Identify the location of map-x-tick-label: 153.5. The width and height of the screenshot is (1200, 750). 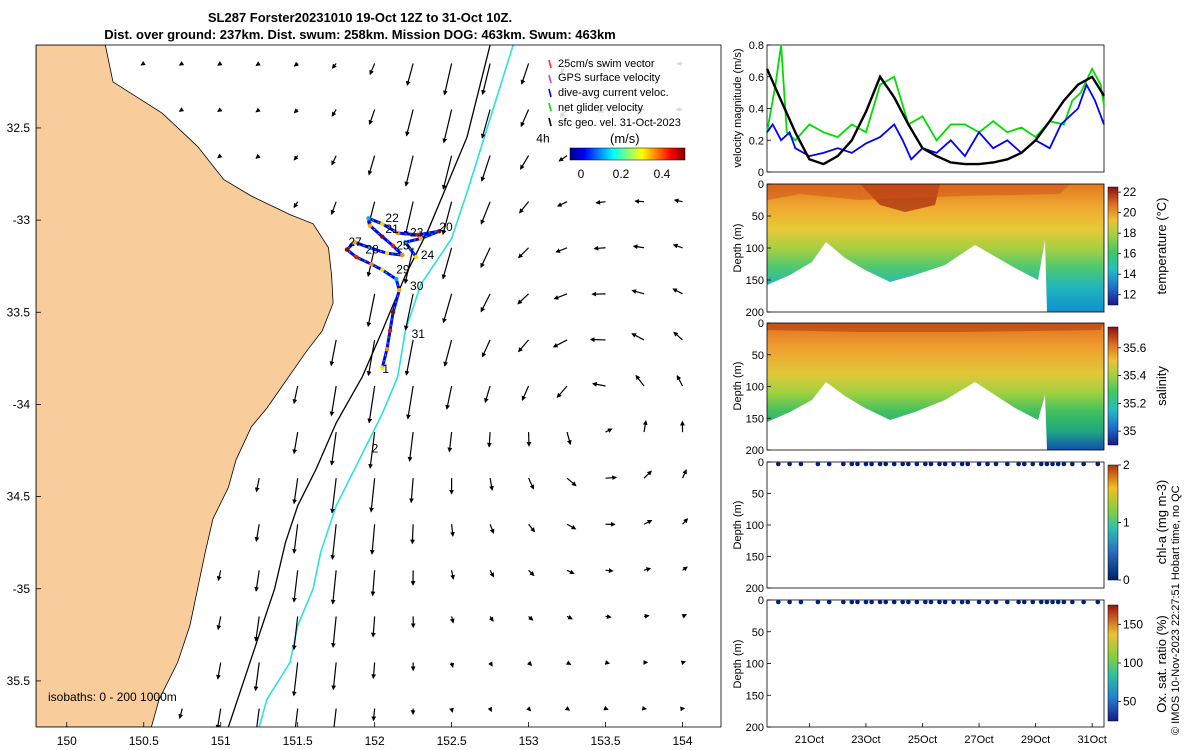
(606, 741).